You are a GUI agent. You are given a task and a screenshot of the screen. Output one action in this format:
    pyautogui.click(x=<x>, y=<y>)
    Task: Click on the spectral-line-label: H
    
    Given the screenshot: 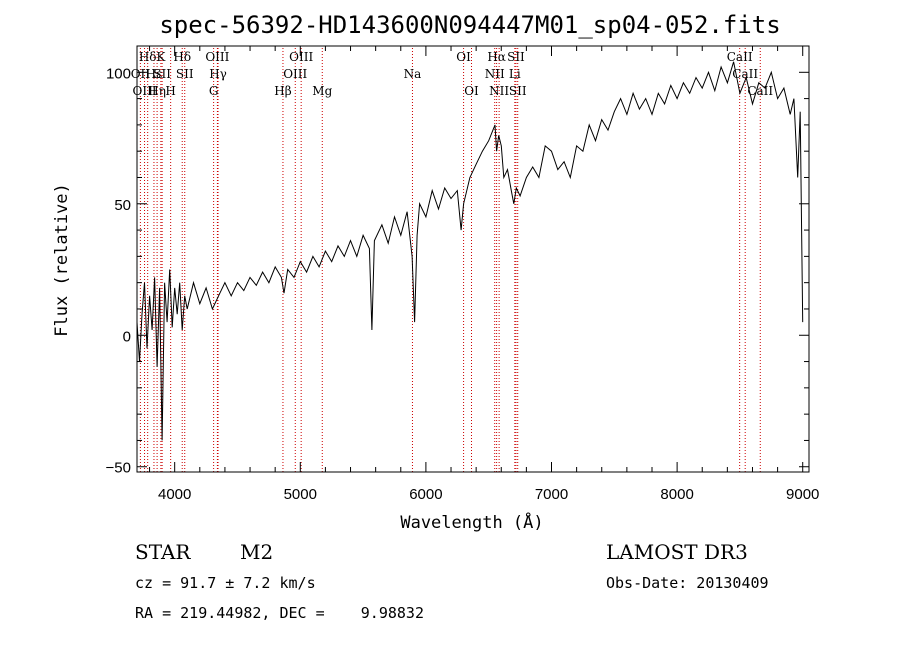 What is the action you would take?
    pyautogui.click(x=170, y=91)
    